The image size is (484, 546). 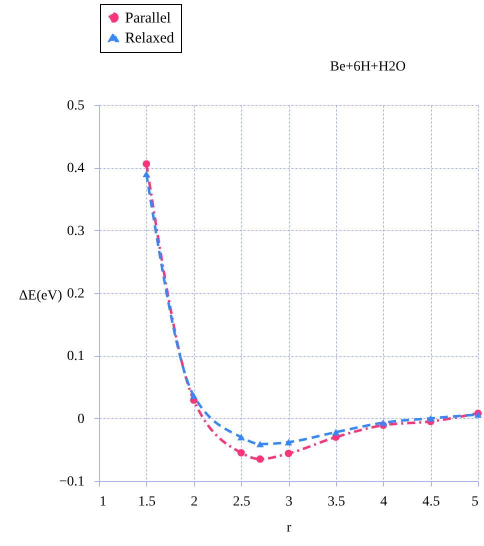 What do you see at coordinates (75, 168) in the screenshot?
I see `y-tick-label: 0.4` at bounding box center [75, 168].